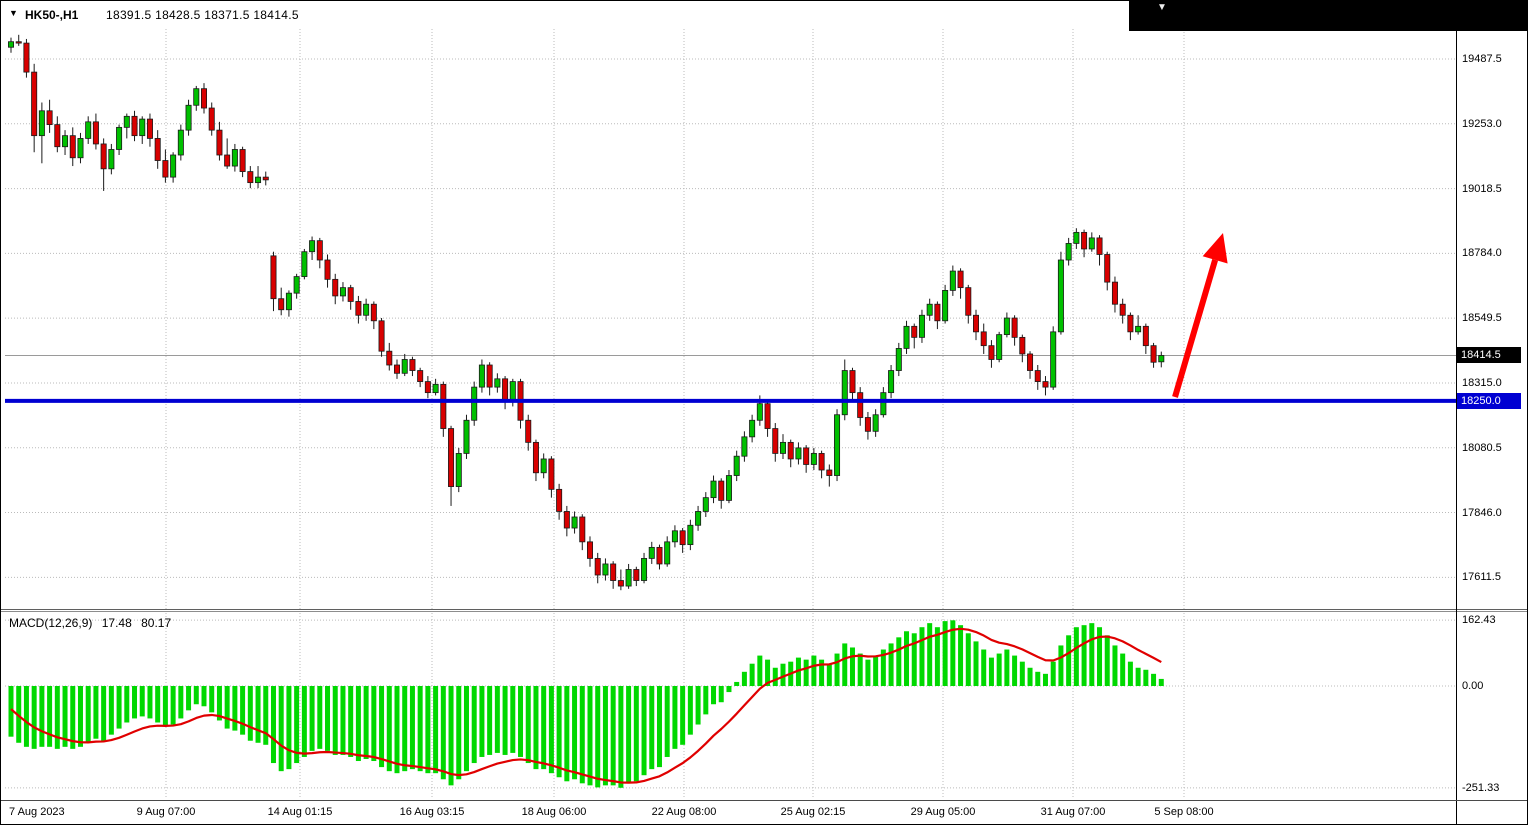  I want to click on price-axis-label: 17611.5, so click(1481, 577).